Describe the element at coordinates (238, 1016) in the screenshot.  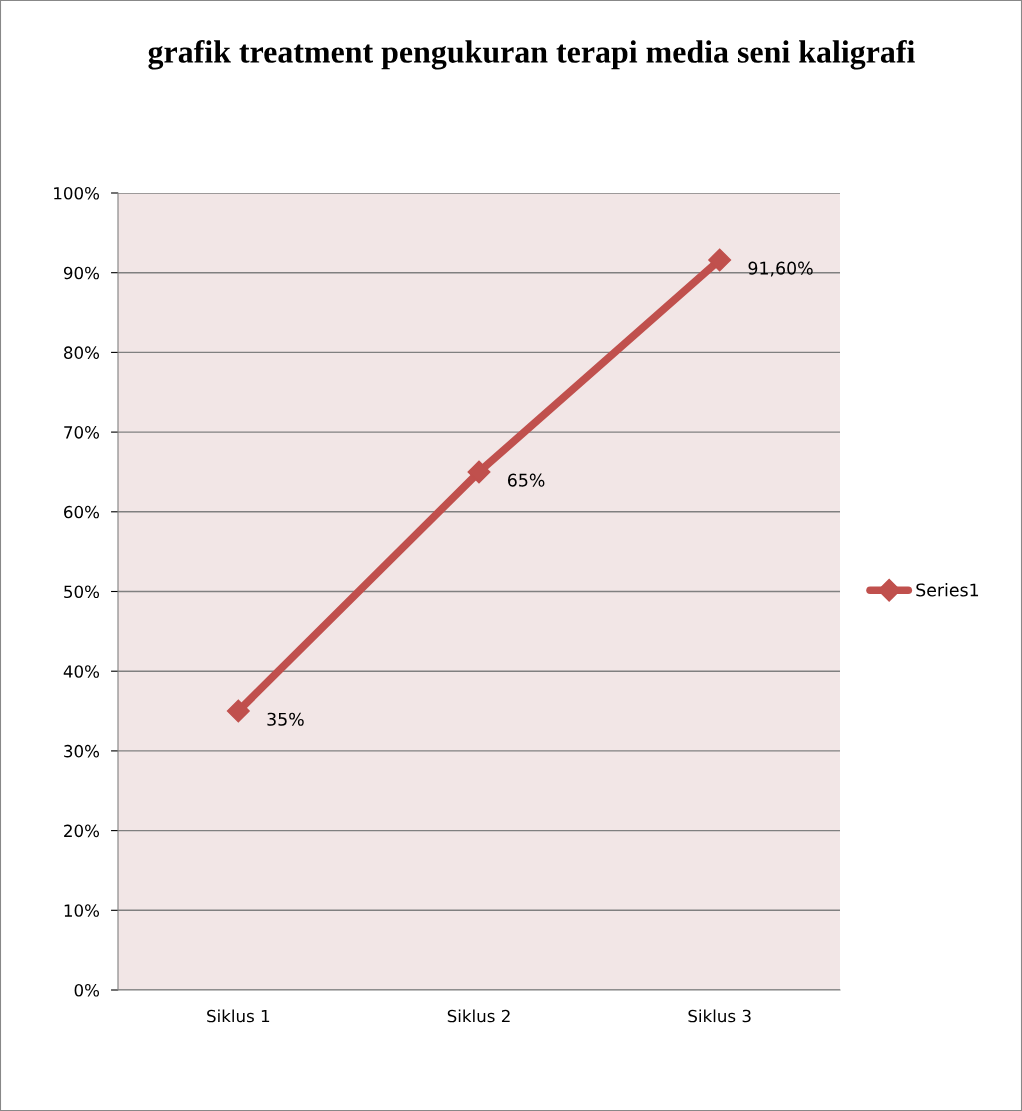
I see `x-tick-label: Siklus 1` at that location.